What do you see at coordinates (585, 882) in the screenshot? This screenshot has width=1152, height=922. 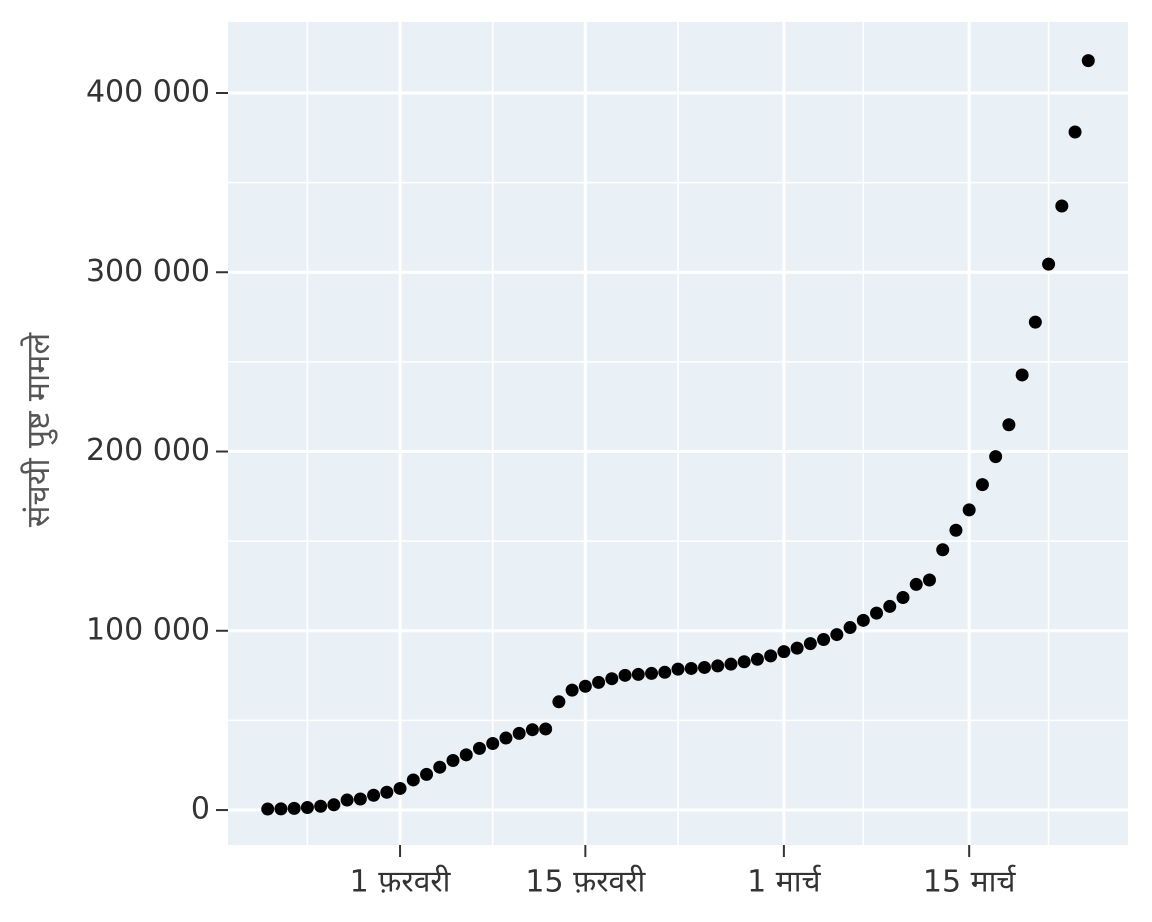 I see `x-tick-label: 15 फ़रवरी` at bounding box center [585, 882].